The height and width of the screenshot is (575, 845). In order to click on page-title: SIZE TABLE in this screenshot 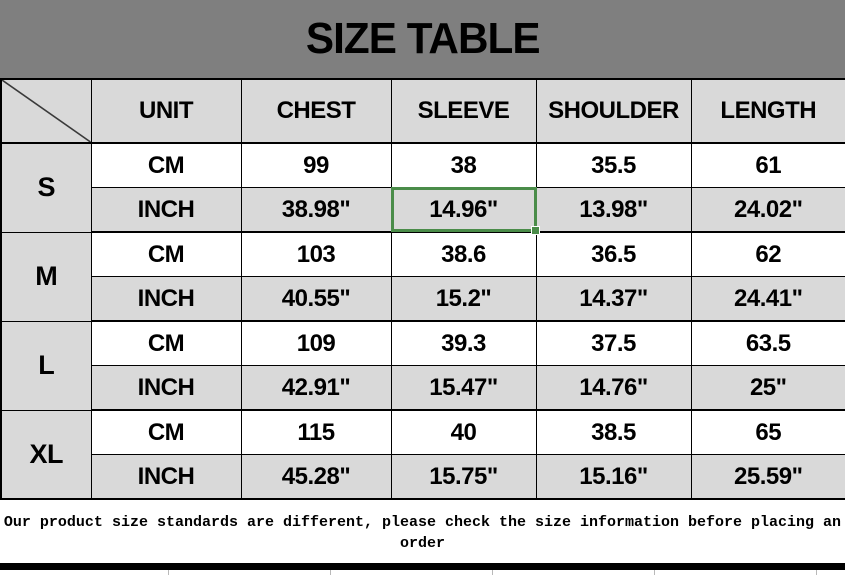, I will do `click(423, 38)`.